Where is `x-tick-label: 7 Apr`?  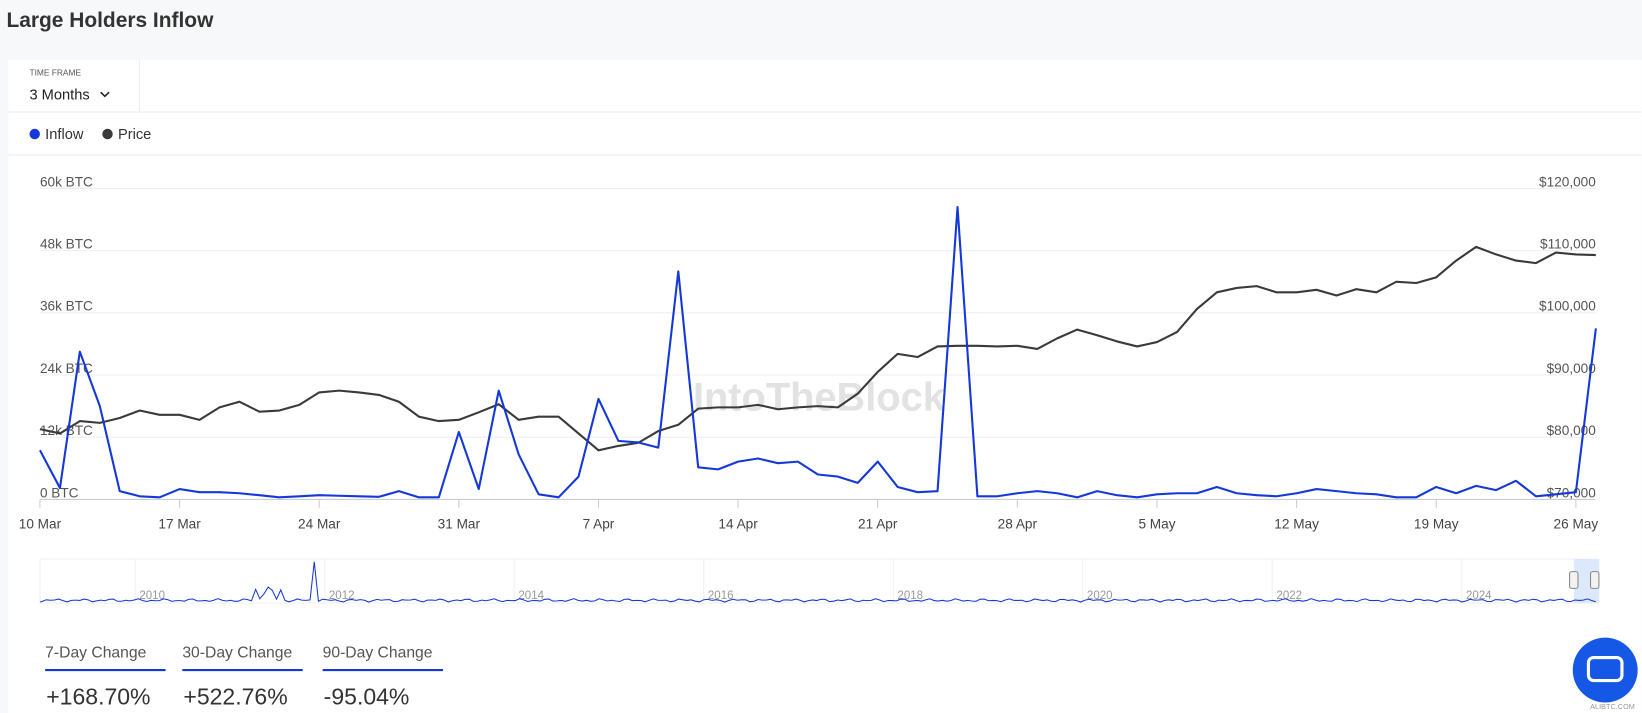 x-tick-label: 7 Apr is located at coordinates (599, 524).